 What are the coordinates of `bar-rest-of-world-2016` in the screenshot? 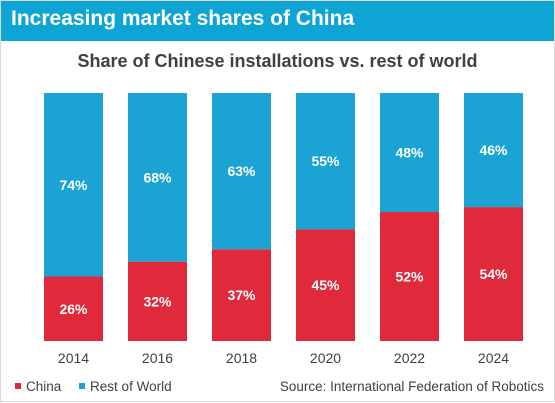 It's located at (157, 177).